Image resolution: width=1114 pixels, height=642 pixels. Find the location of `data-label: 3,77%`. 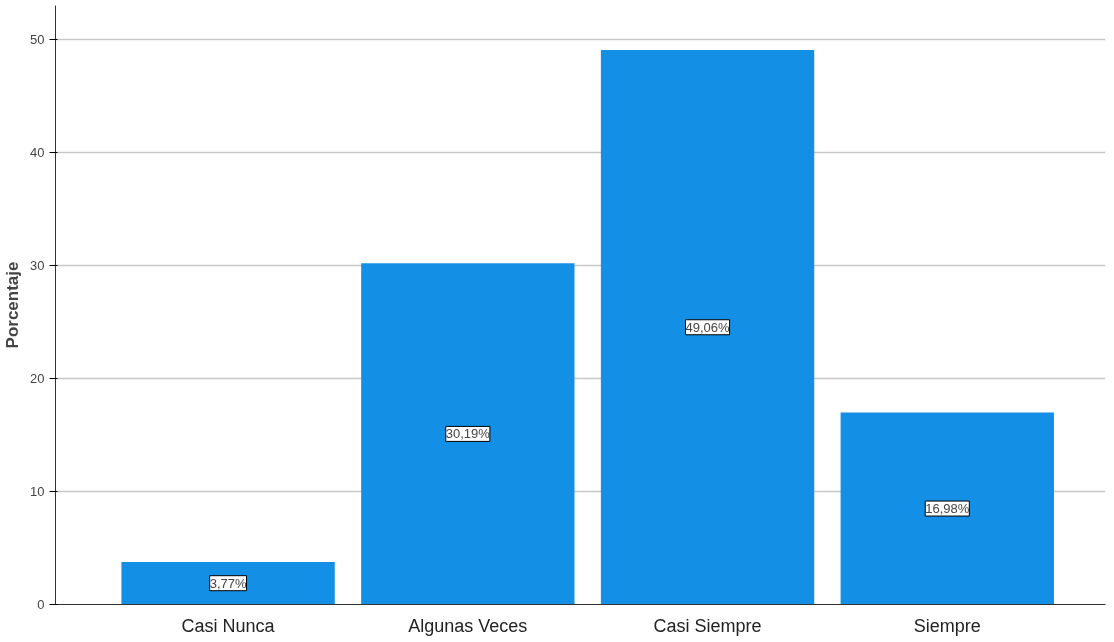

data-label: 3,77% is located at coordinates (228, 583).